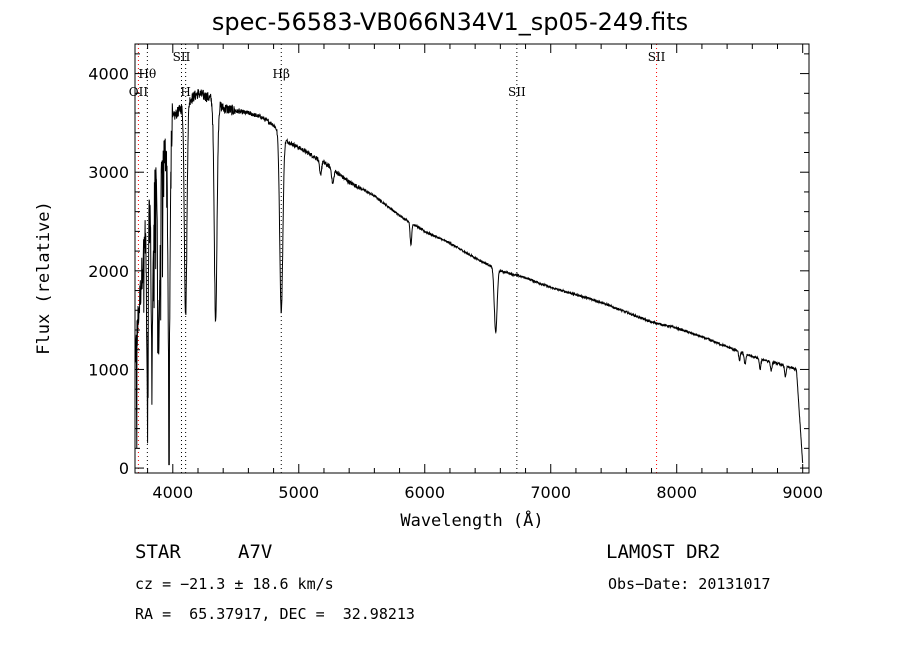 This screenshot has height=650, width=900. What do you see at coordinates (472, 521) in the screenshot?
I see `x-axis-label: Wavelength (Å)` at bounding box center [472, 521].